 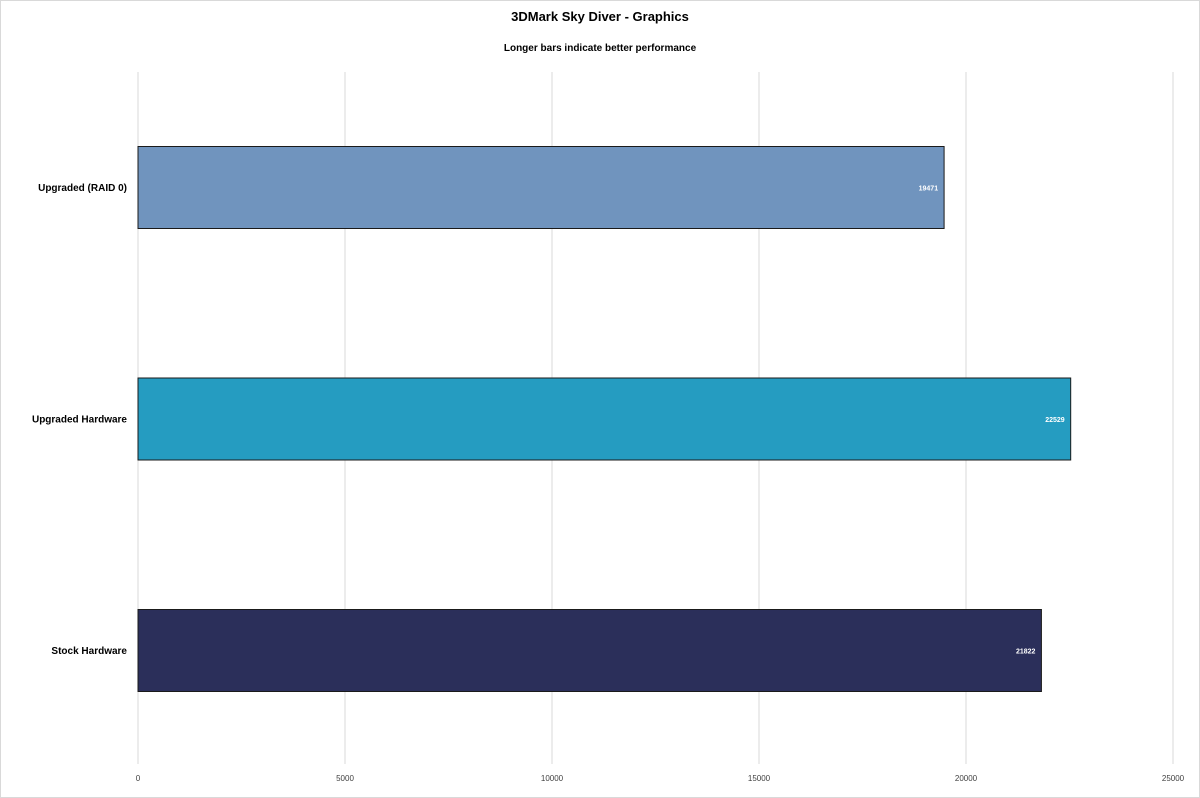 I want to click on data-label-2: 21822, so click(x=1026, y=652).